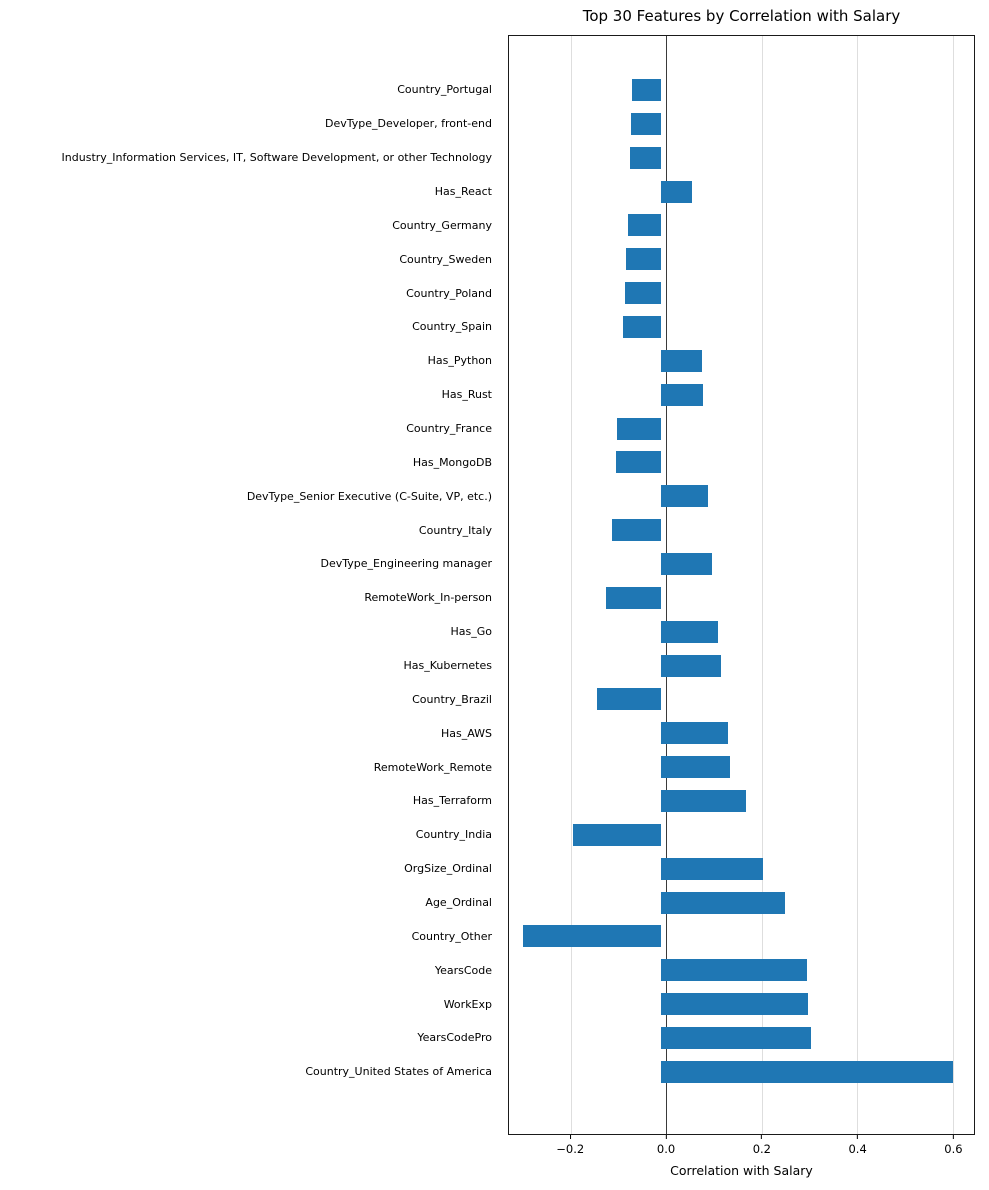 The height and width of the screenshot is (1190, 989). Describe the element at coordinates (452, 462) in the screenshot. I see `category-label: Has_MongoDB` at that location.